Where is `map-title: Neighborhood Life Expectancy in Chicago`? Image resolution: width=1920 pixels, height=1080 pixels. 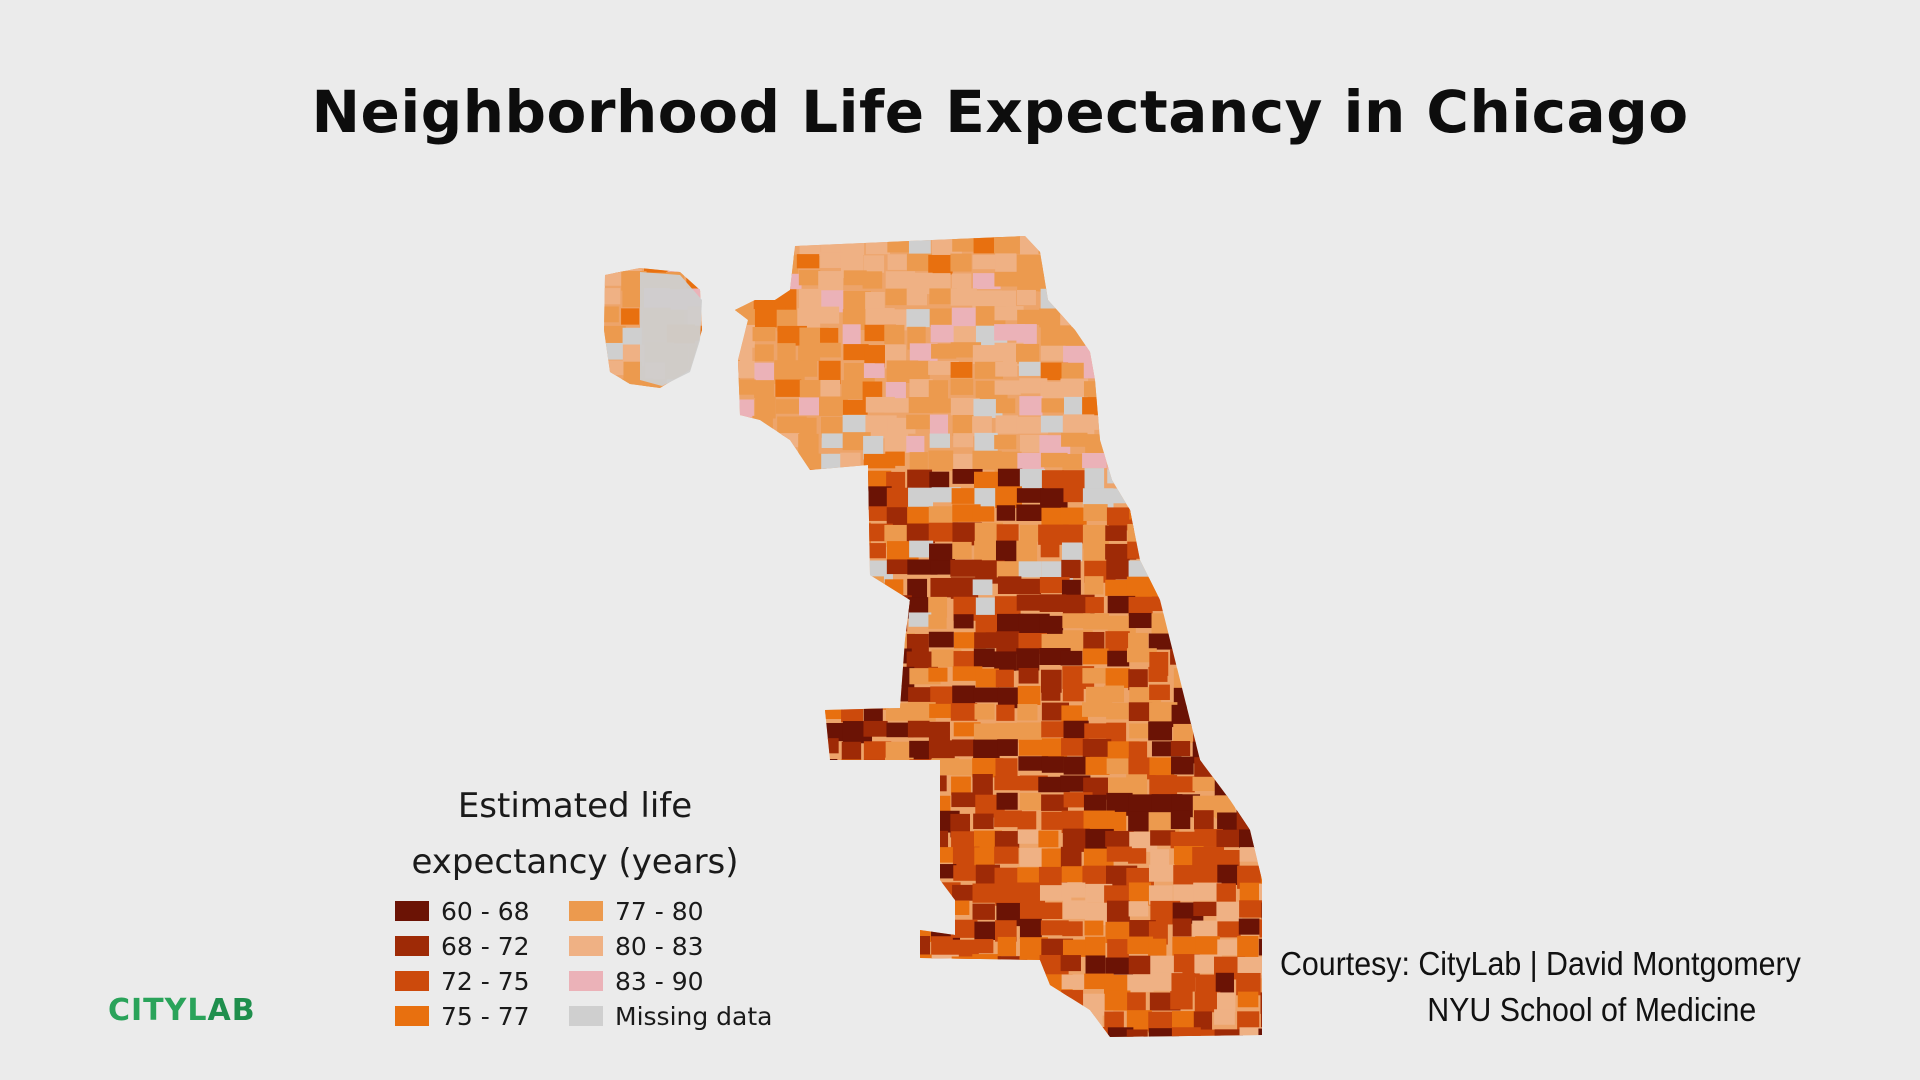
map-title: Neighborhood Life Expectancy in Chicago is located at coordinates (960, 112).